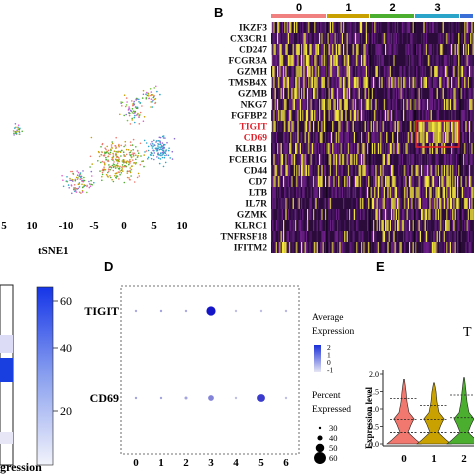 The width and height of the screenshot is (474, 474). What do you see at coordinates (261, 311) in the screenshot?
I see `dot-point` at bounding box center [261, 311].